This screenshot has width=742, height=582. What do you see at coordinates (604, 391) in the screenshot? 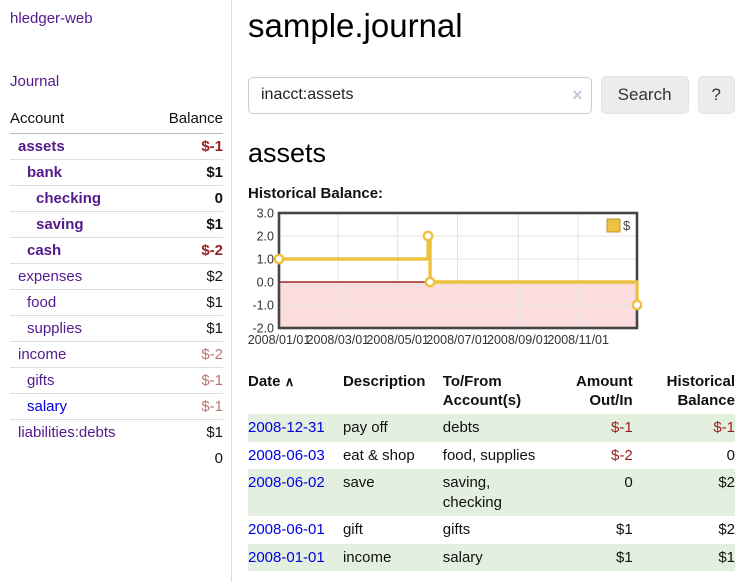
I see `register-header-amount: Amount Out/In` at bounding box center [604, 391].